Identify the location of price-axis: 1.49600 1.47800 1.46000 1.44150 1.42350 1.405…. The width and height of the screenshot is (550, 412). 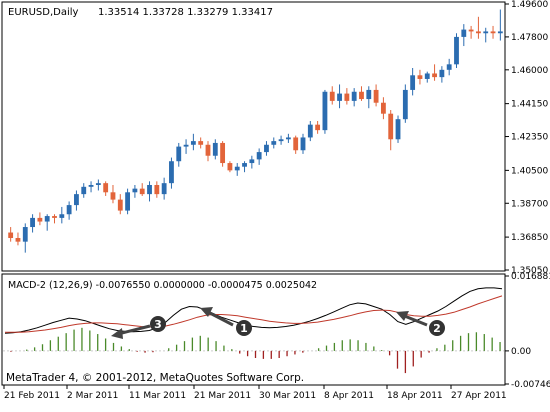
(526, 138).